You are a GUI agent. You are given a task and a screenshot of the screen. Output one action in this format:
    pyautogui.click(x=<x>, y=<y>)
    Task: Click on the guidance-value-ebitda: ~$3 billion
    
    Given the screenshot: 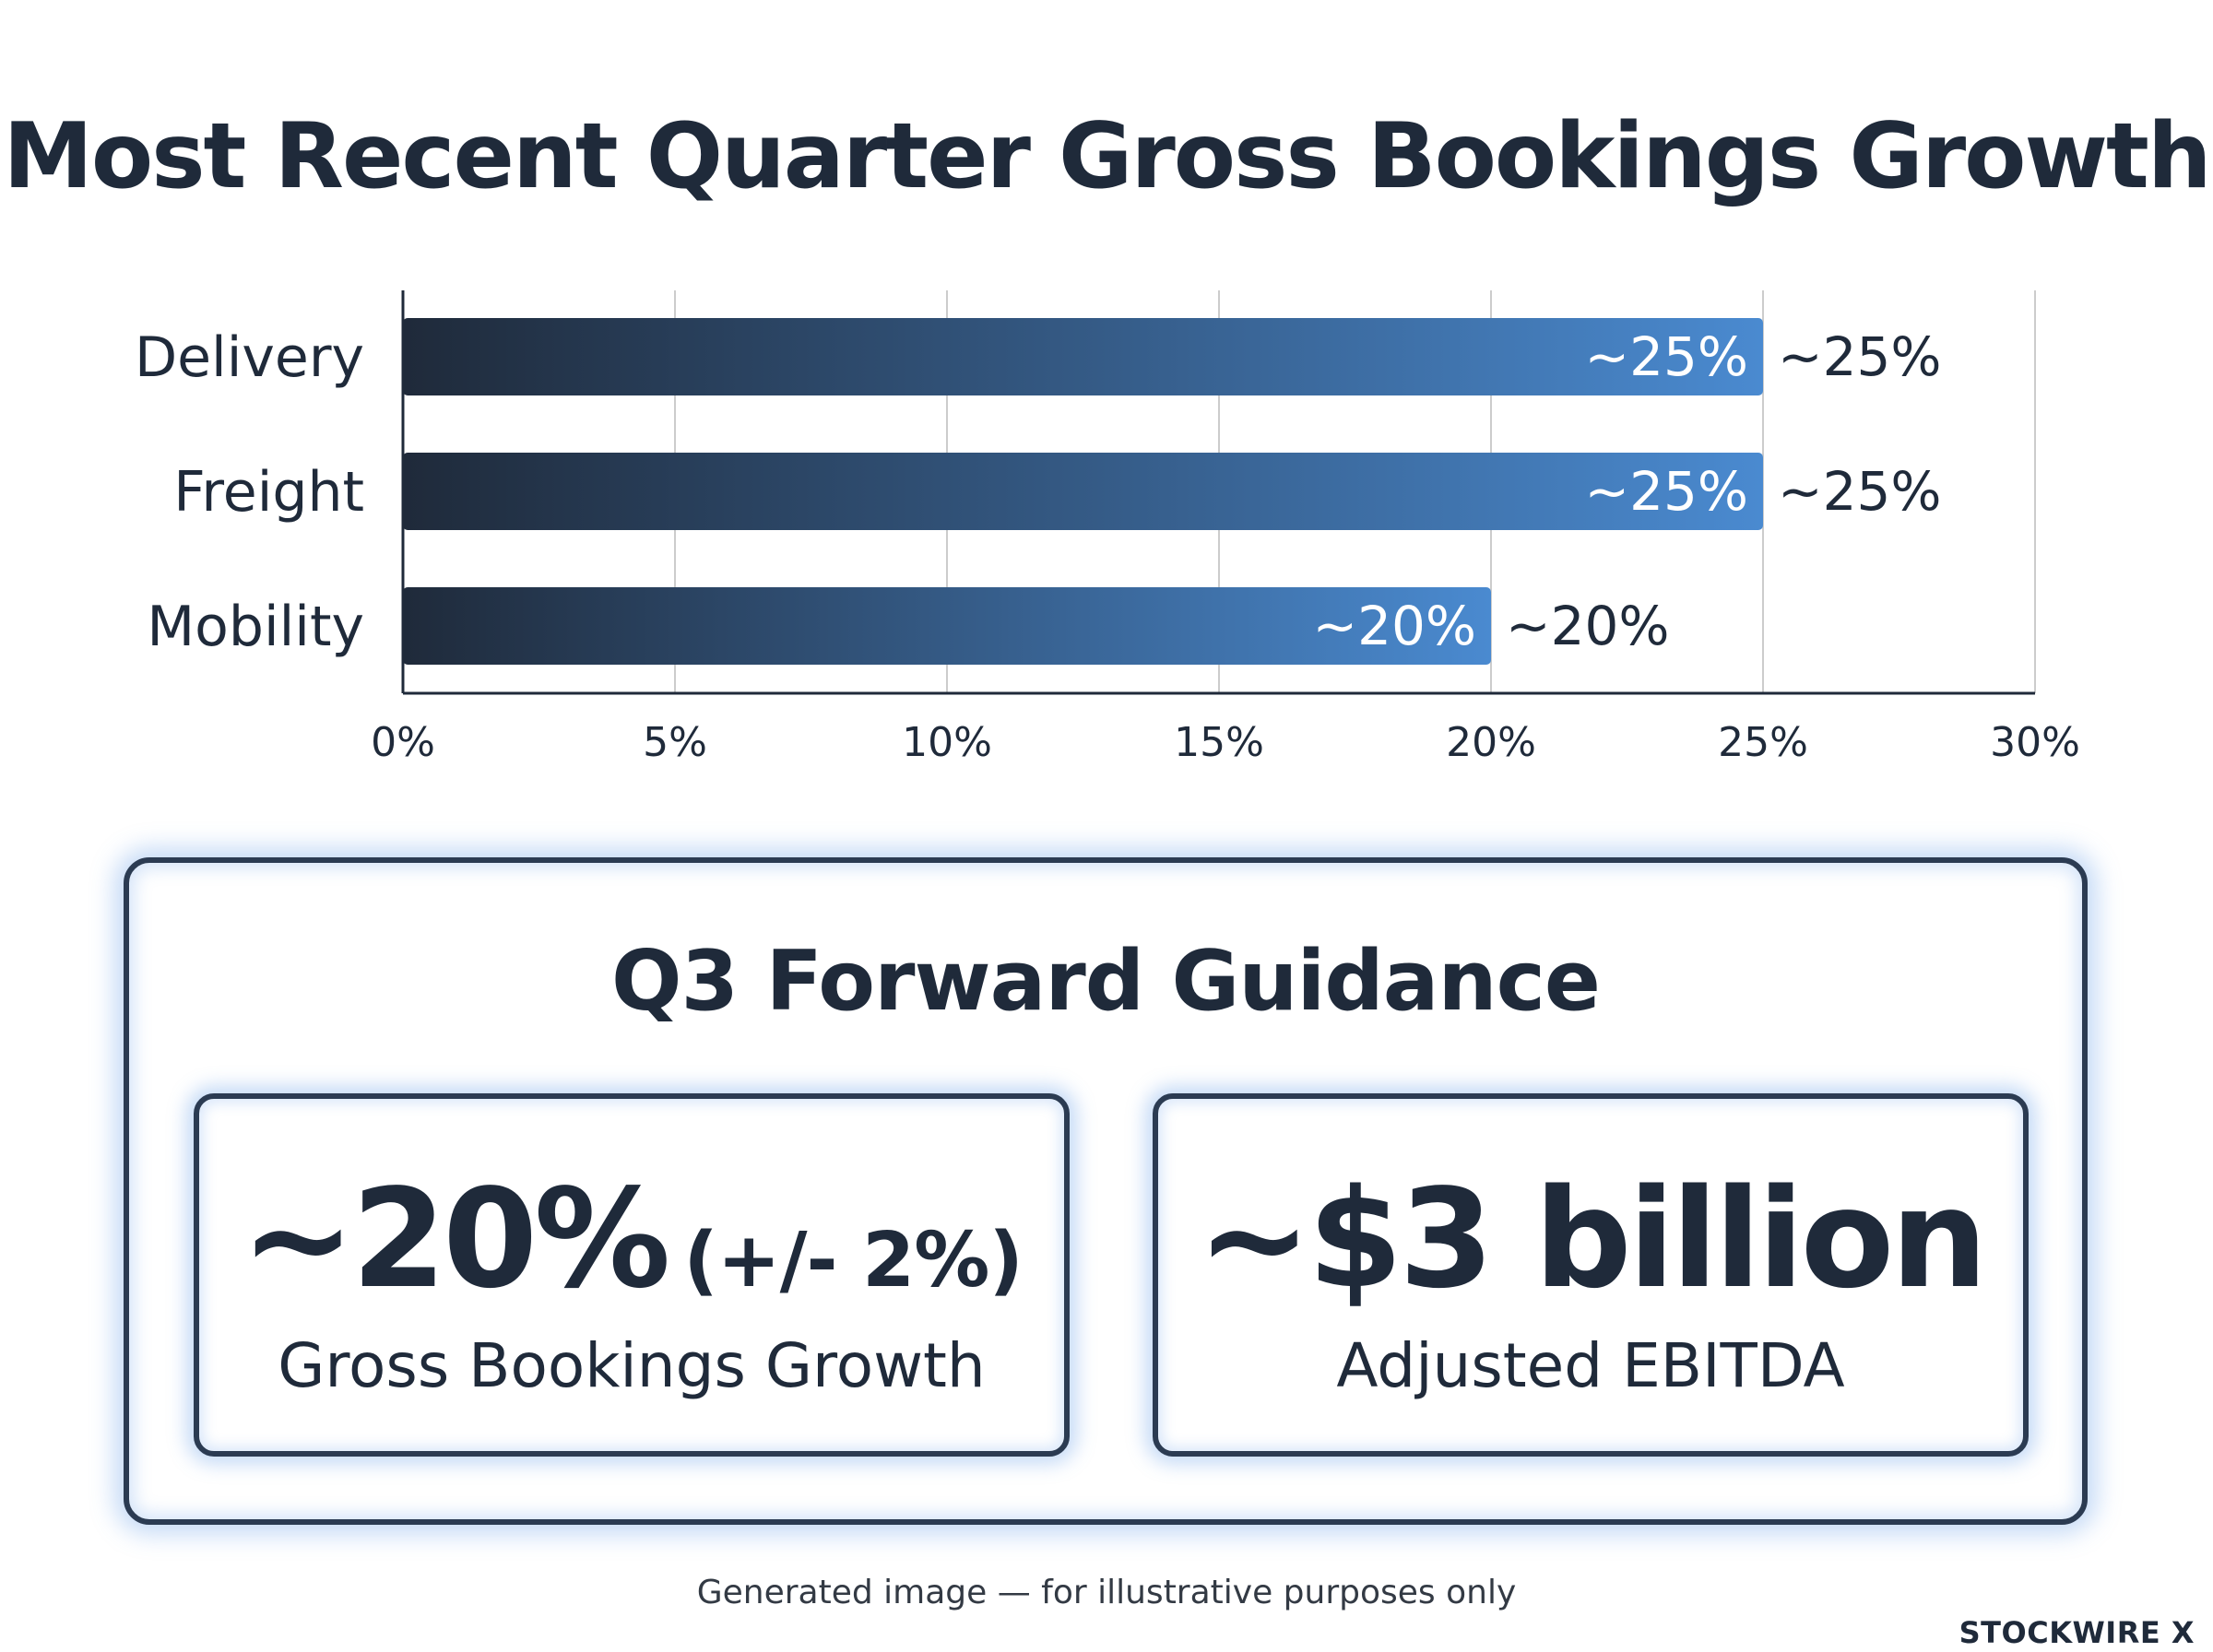 What is the action you would take?
    pyautogui.click(x=1590, y=1260)
    